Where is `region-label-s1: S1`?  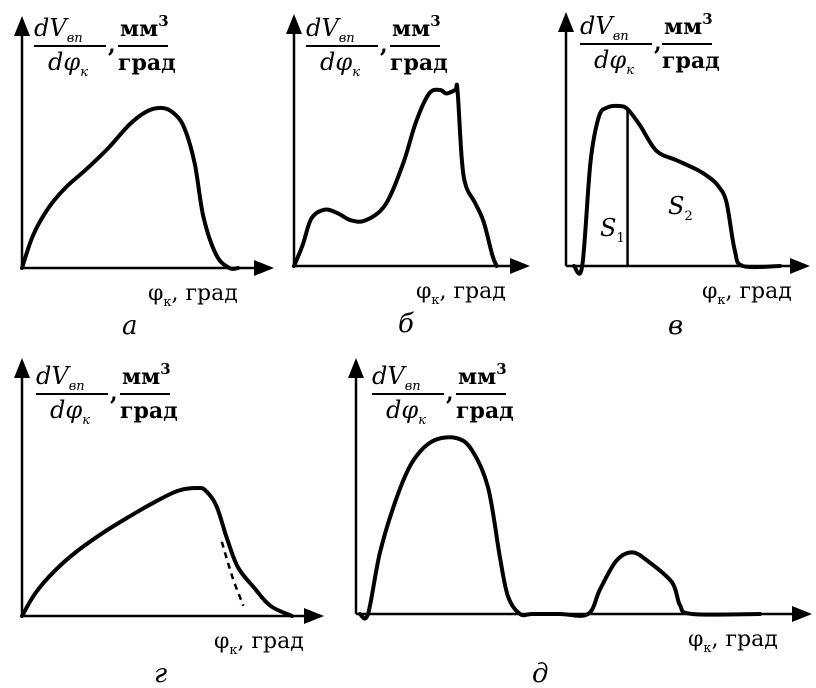 region-label-s1: S1 is located at coordinates (612, 230).